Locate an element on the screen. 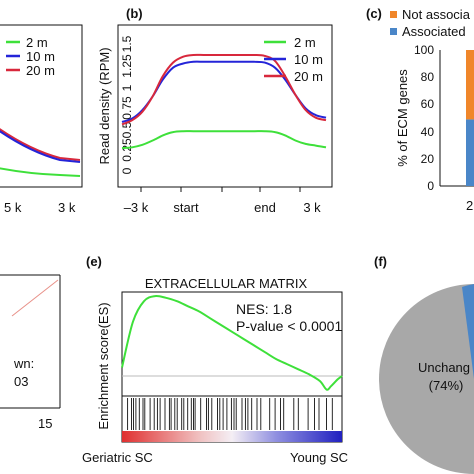 Image resolution: width=474 pixels, height=474 pixels. panel-b-ytick-125: 1.25 is located at coordinates (127, 66).